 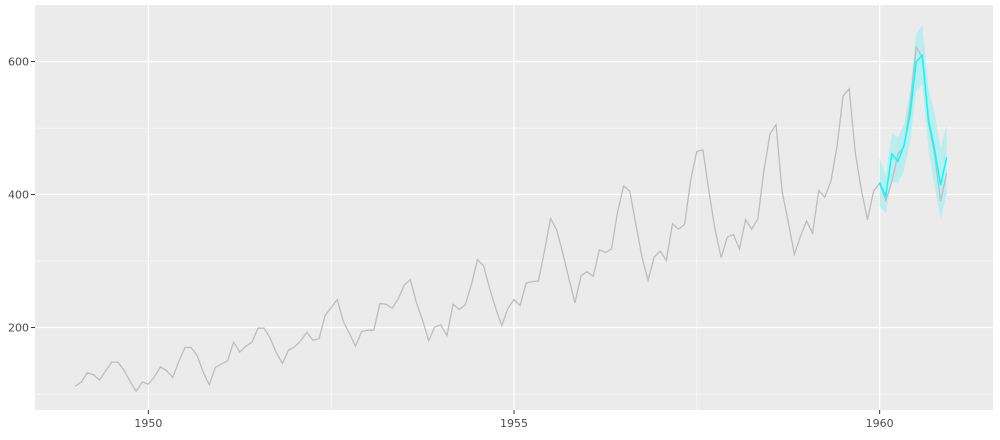 What do you see at coordinates (148, 423) in the screenshot?
I see `x-tick-label: 1950` at bounding box center [148, 423].